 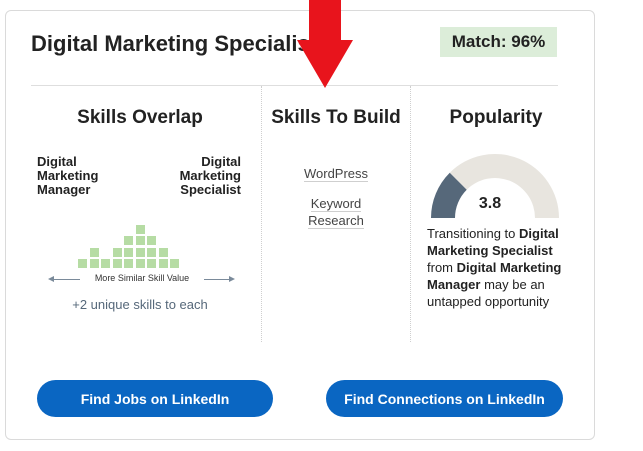 I want to click on match-badge: Match: 96%, so click(x=498, y=42).